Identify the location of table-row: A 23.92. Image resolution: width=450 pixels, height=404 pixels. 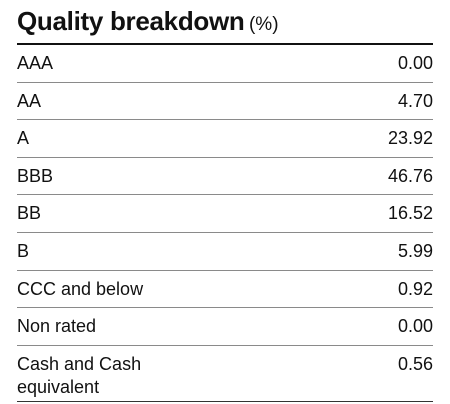
(225, 139).